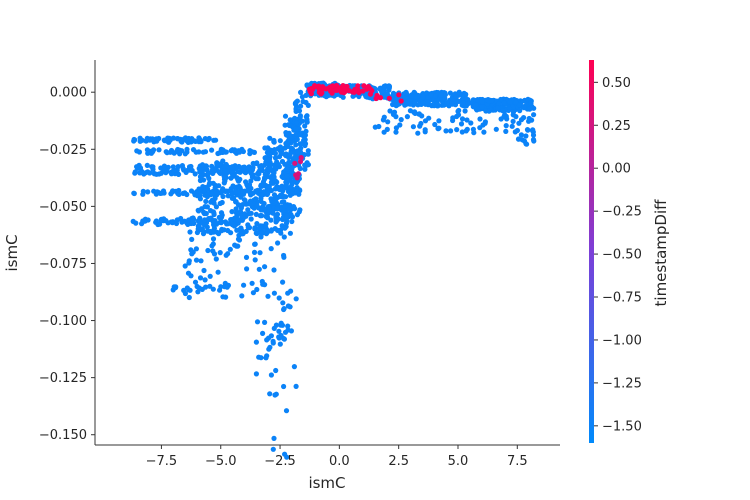 The width and height of the screenshot is (750, 500). I want to click on colorbar-tick-label: 0.25, so click(616, 126).